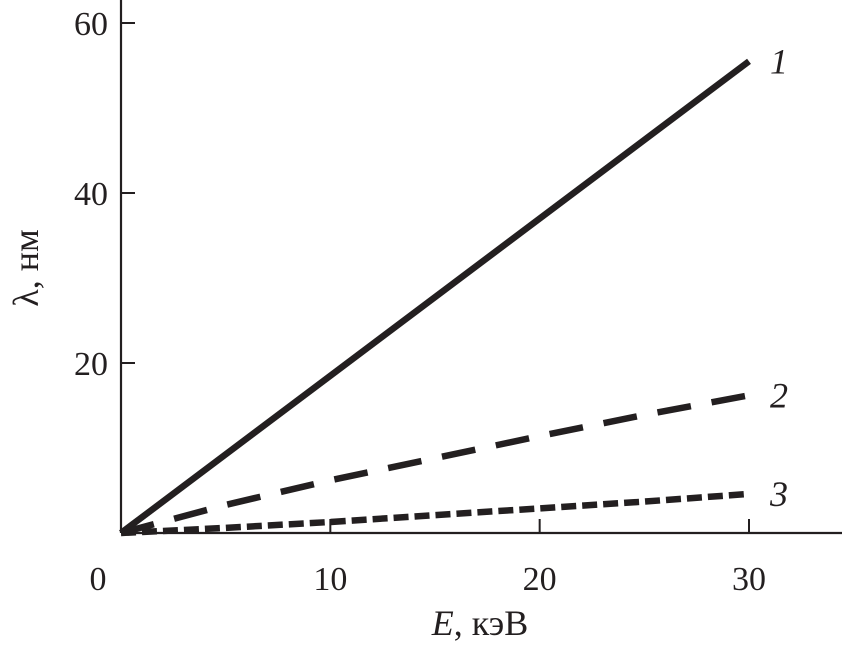  Describe the element at coordinates (778, 277) in the screenshot. I see `series-labels: 1 2 3` at that location.